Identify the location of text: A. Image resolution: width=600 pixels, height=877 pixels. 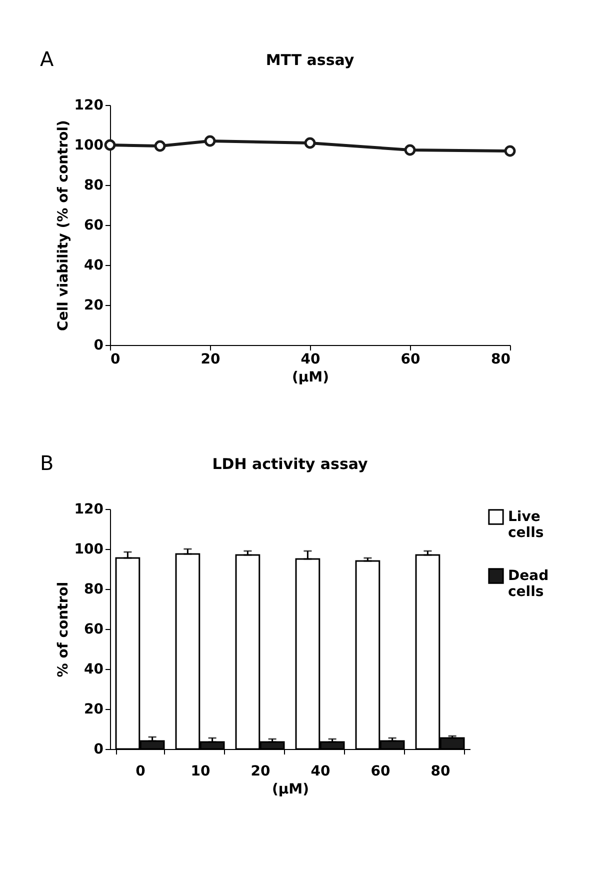
(47, 59).